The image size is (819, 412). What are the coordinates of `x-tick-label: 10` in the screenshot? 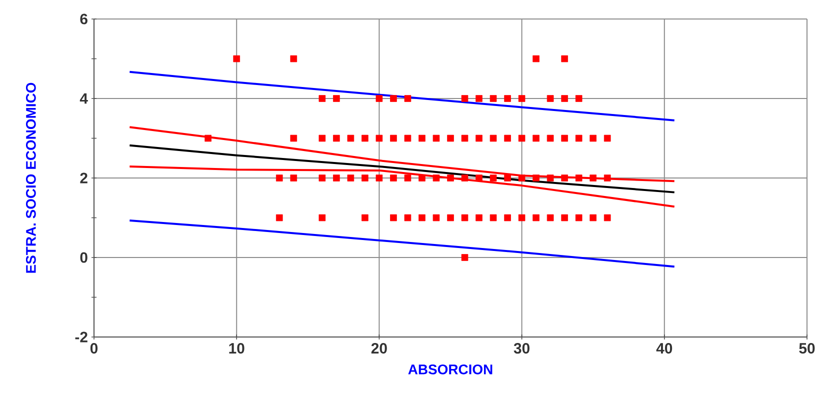 It's located at (236, 348).